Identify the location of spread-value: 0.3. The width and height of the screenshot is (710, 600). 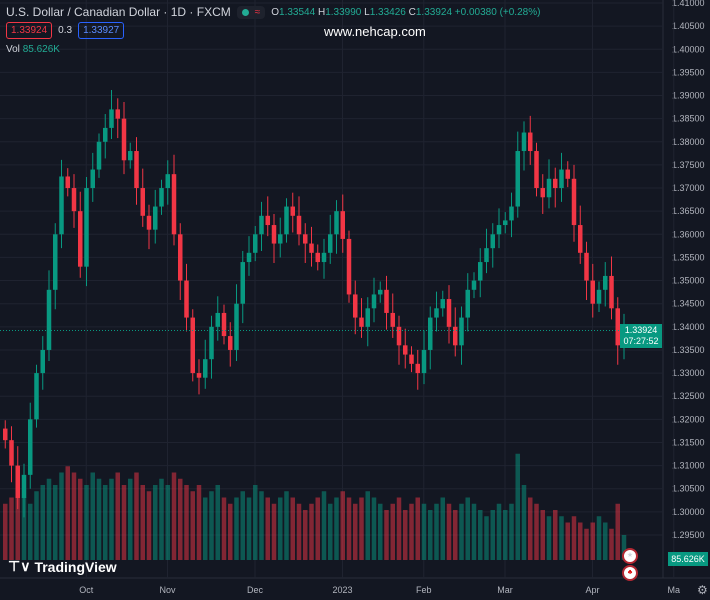
(65, 30).